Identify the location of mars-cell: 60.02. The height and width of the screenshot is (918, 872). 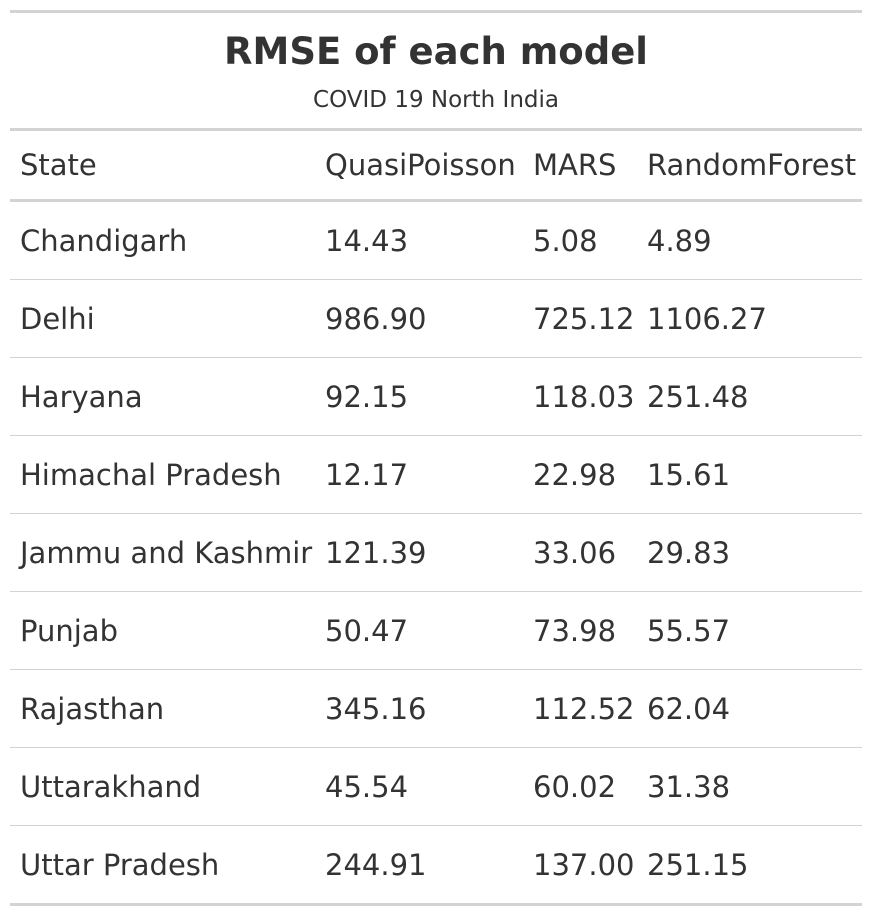
(580, 786).